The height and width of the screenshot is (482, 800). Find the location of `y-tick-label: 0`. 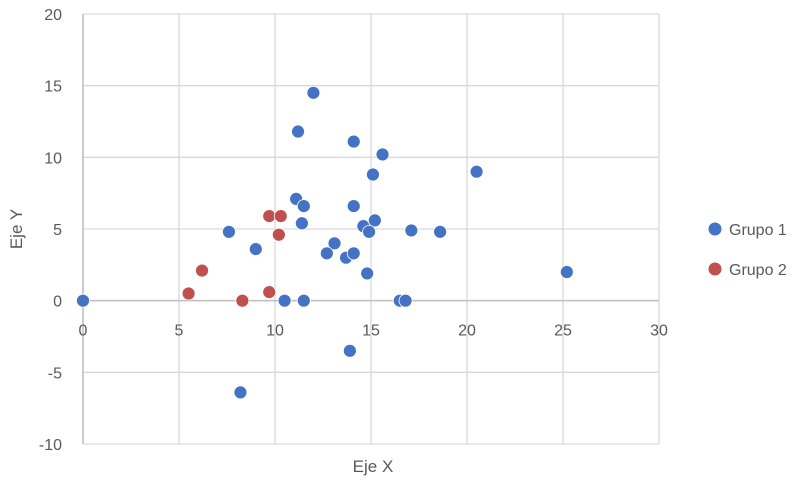

y-tick-label: 0 is located at coordinates (57, 302).